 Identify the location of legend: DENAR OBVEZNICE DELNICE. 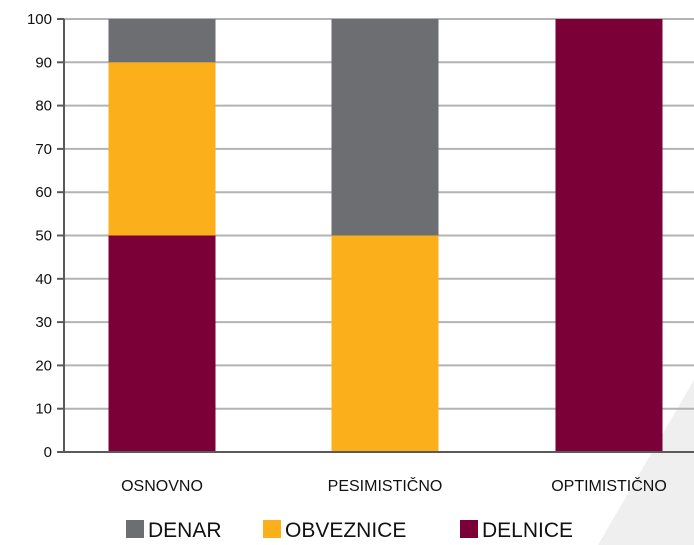
(349, 530).